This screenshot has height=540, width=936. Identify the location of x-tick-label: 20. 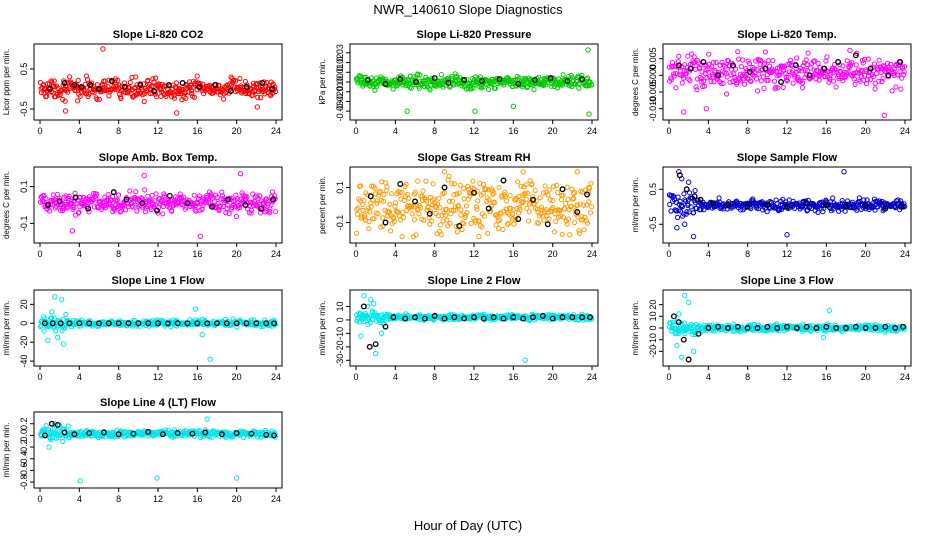
(866, 254).